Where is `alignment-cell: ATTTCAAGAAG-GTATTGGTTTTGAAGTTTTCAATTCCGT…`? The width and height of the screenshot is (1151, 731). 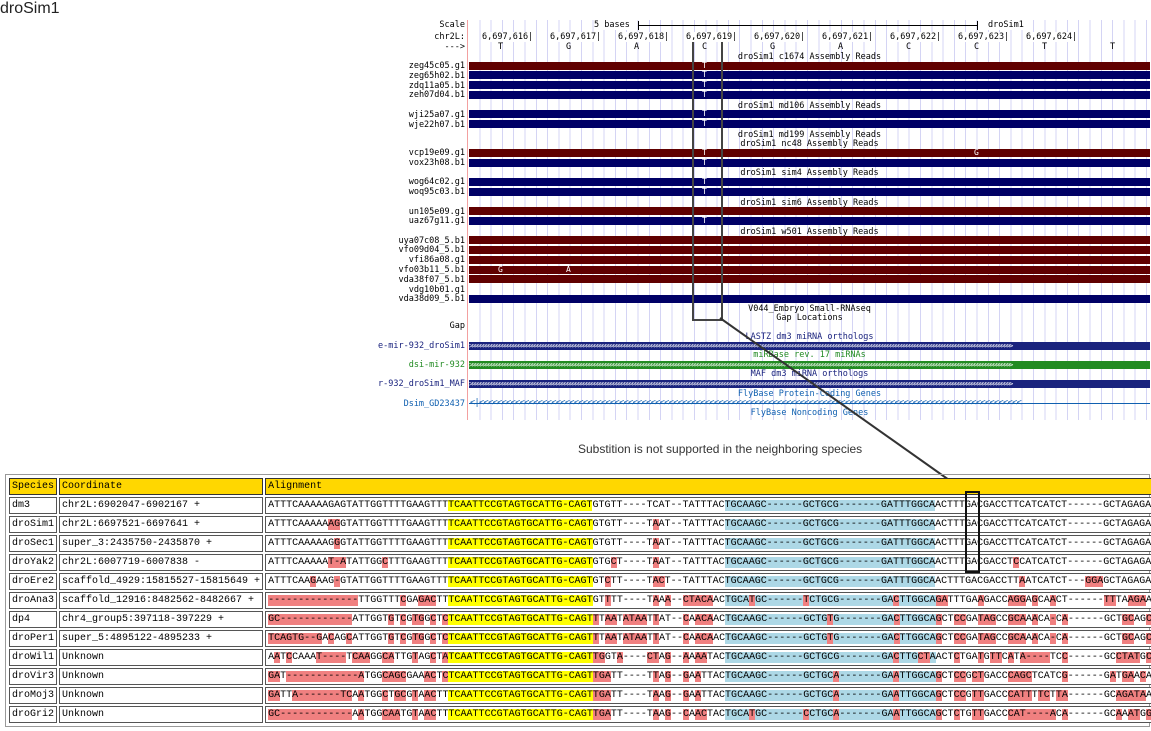 alignment-cell: ATTTCAAGAAG-GTATTGGTTTTGAAGTTTTCAATTCCGT… is located at coordinates (708, 581).